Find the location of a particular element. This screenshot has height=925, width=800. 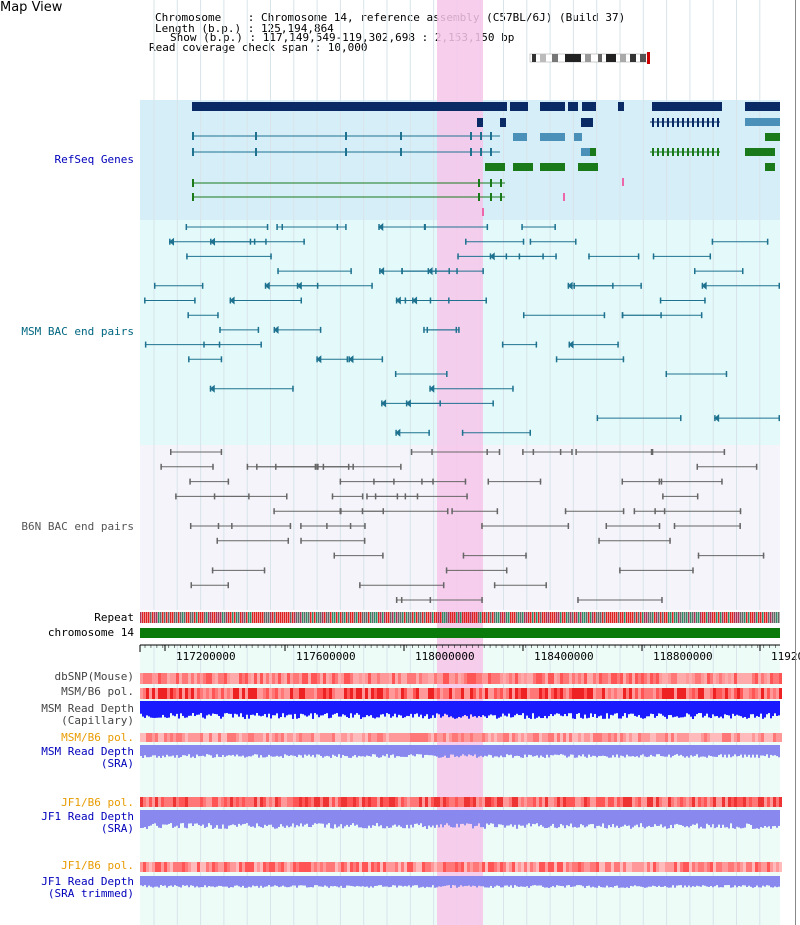

track-label-dbsnp: dbSNP(Mouse) is located at coordinates (94, 676).